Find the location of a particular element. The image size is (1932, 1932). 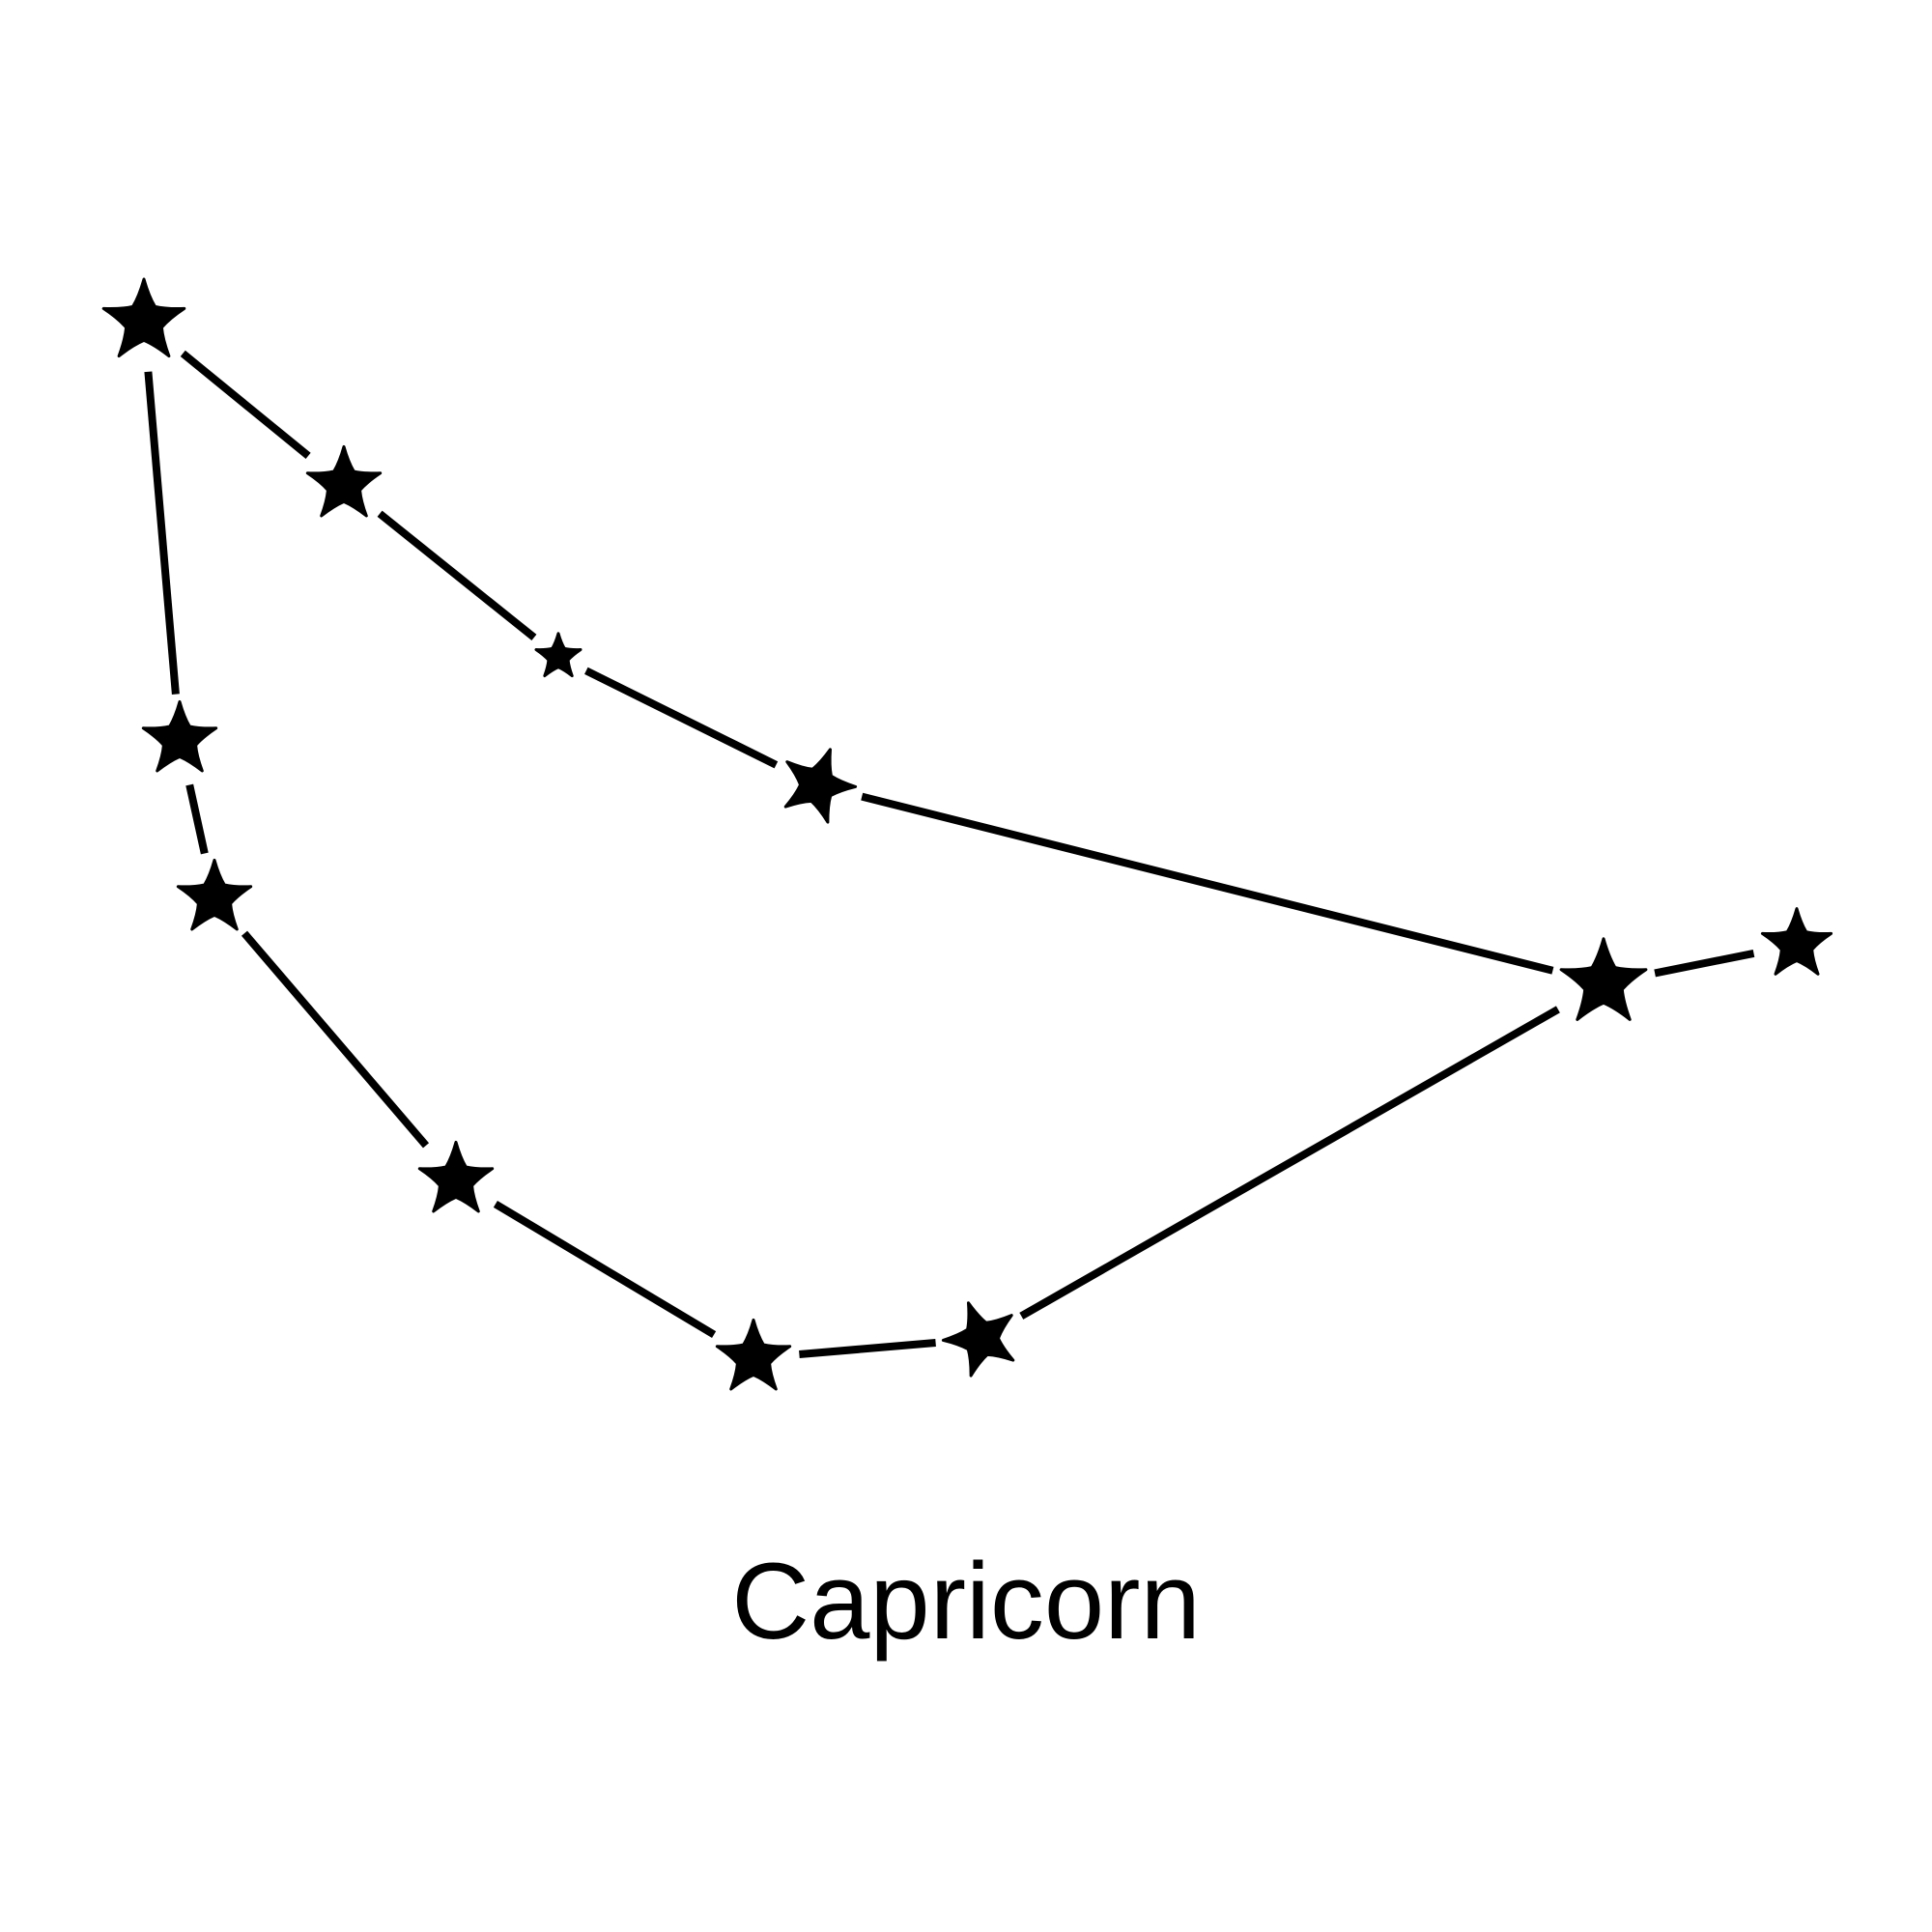

constellation-title: Capricorn is located at coordinates (966, 1601).